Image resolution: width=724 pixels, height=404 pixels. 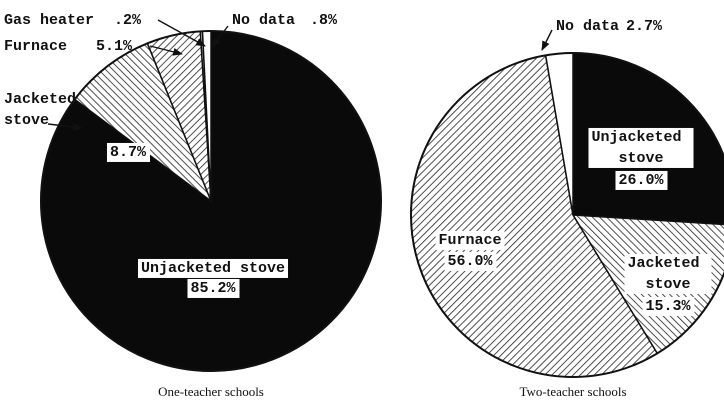 What do you see at coordinates (49, 20) in the screenshot?
I see `category-label: Gas heater` at bounding box center [49, 20].